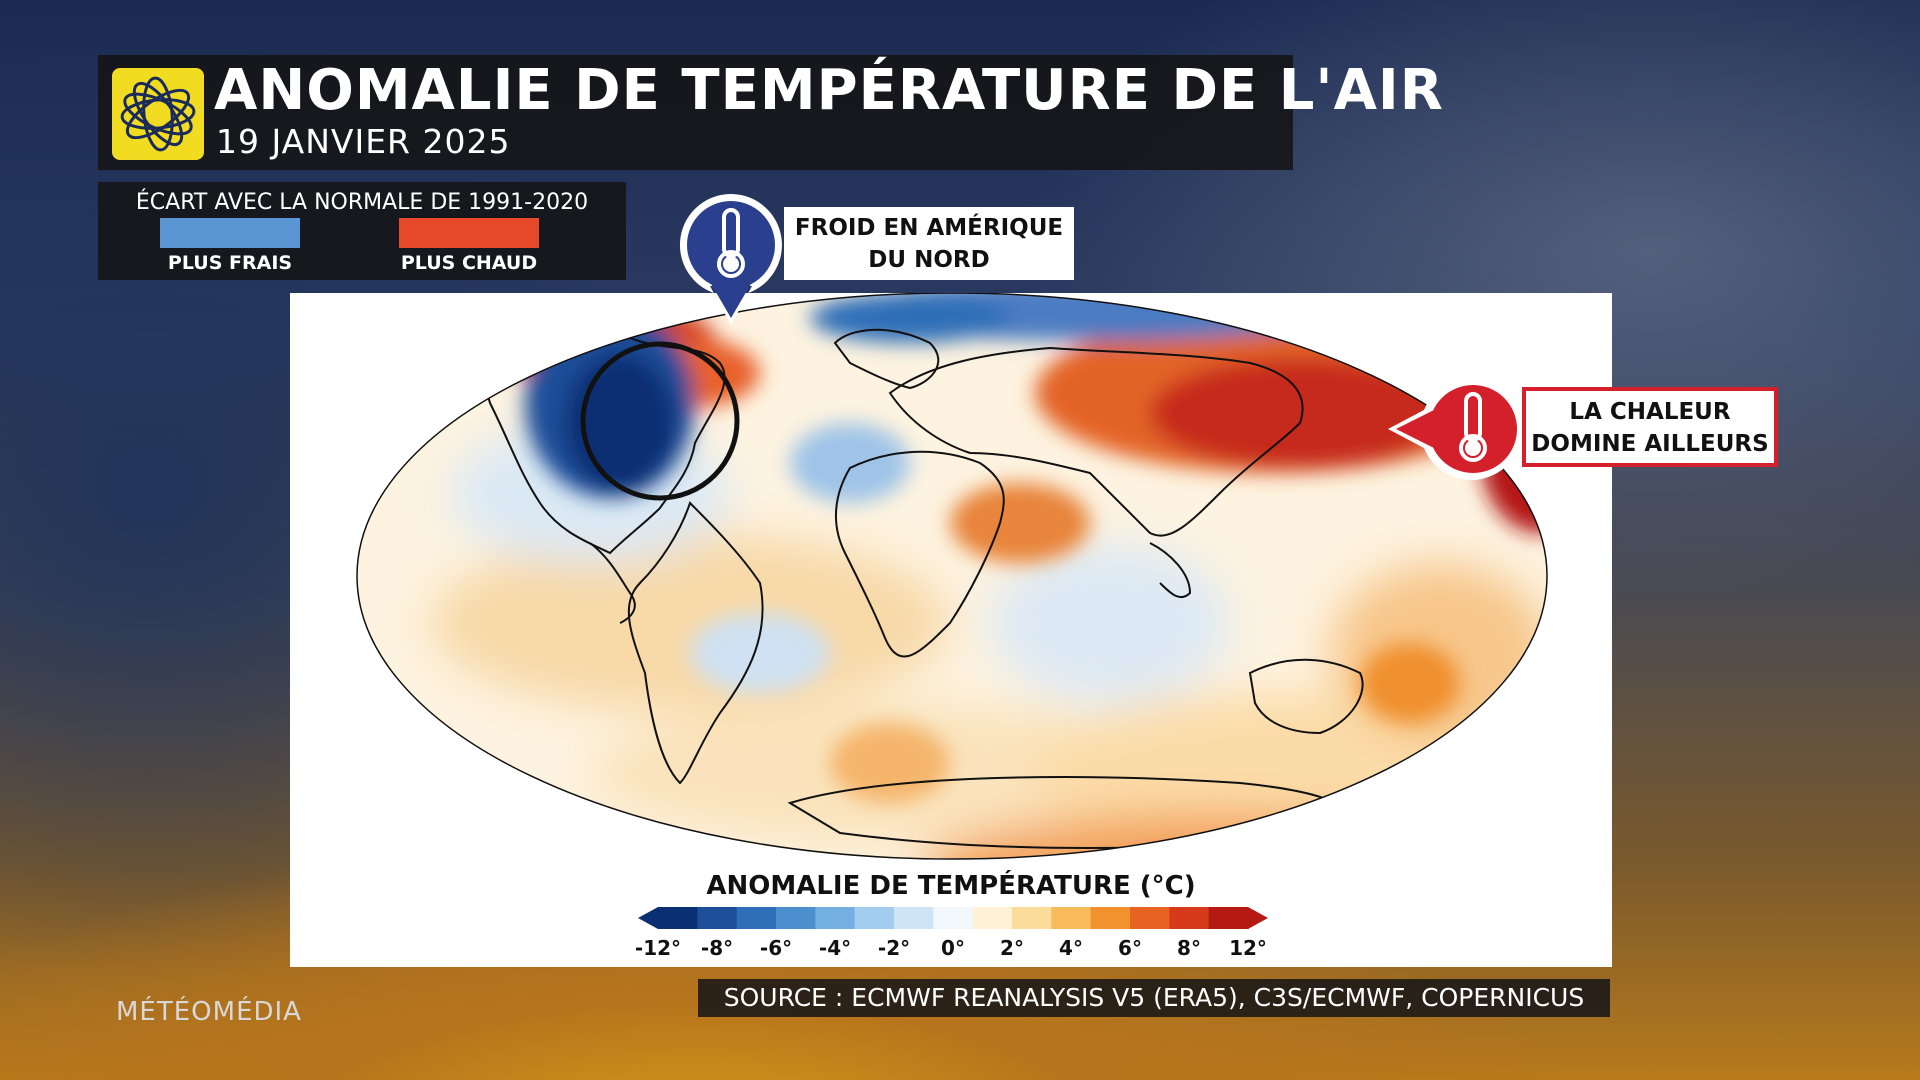 This screenshot has height=1080, width=1920. I want to click on colorbar-tick-label: 4°, so click(1071, 948).